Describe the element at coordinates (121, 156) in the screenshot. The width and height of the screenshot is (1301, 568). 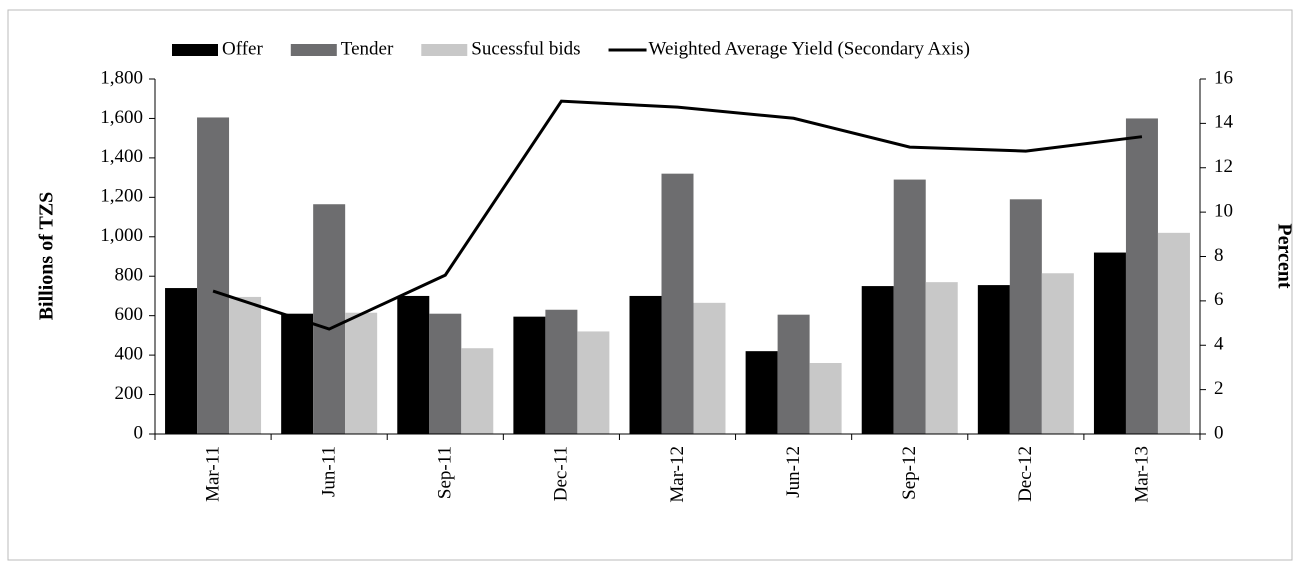
I see `y-tick-label: 1,400` at that location.